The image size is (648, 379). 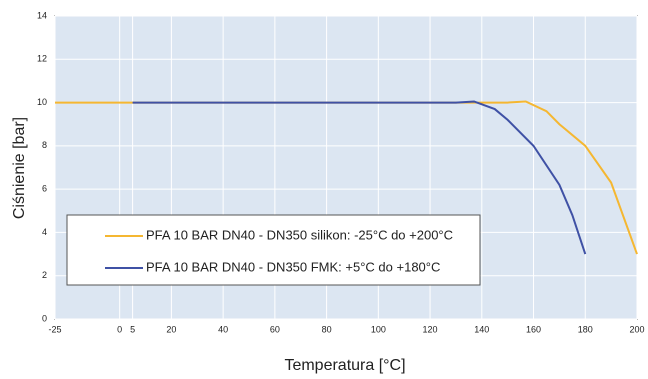 What do you see at coordinates (171, 329) in the screenshot?
I see `x-tick-label: 20` at bounding box center [171, 329].